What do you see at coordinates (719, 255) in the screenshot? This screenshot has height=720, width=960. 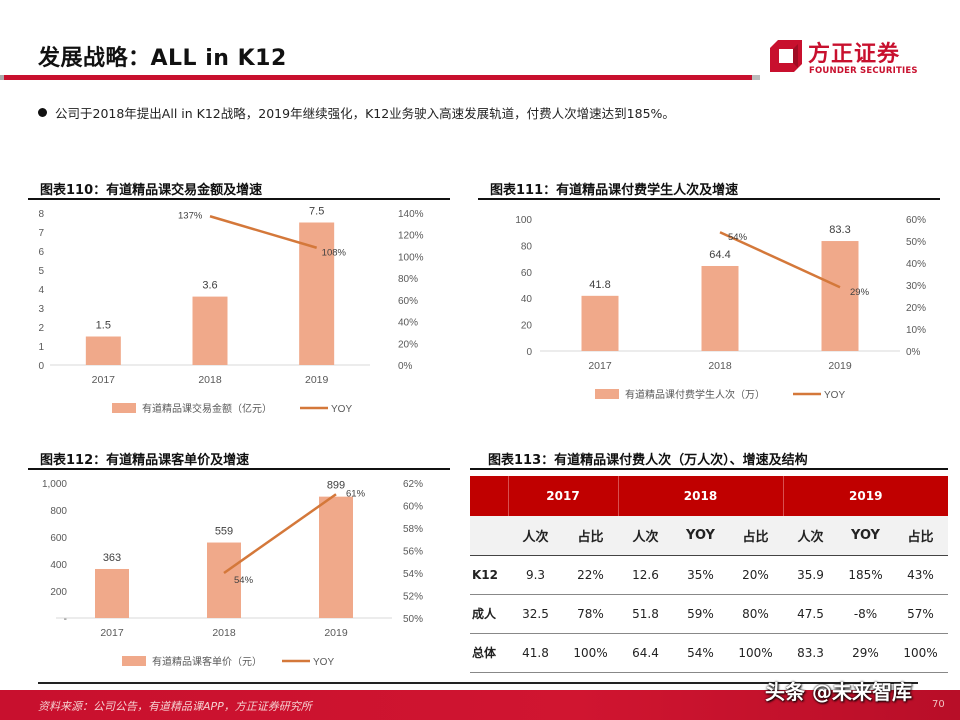 I see `bar-label: 64.4` at bounding box center [719, 255].